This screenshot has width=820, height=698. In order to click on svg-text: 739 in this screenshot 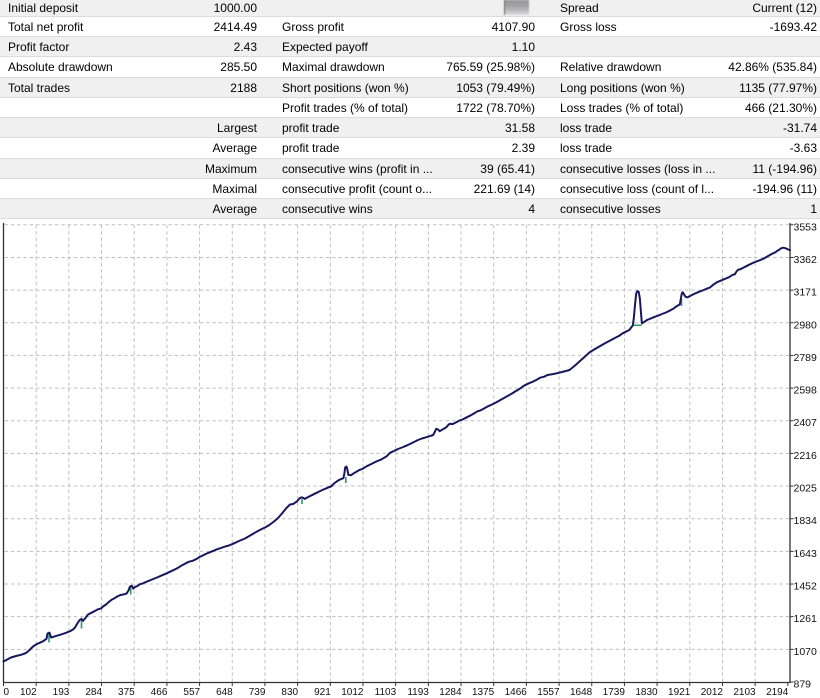, I will do `click(257, 692)`.